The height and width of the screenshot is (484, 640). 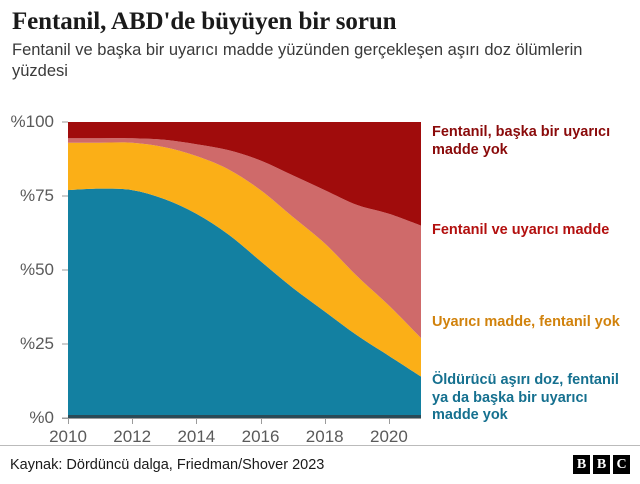 I want to click on bbc-logo-letter-2: C, so click(x=621, y=464).